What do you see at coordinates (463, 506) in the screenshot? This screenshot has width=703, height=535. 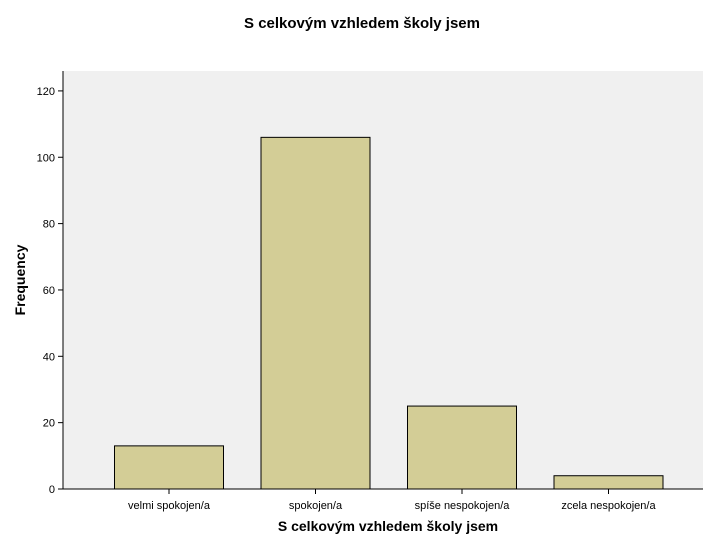 I see `x-tick-label: spíše nespokojen/a` at bounding box center [463, 506].